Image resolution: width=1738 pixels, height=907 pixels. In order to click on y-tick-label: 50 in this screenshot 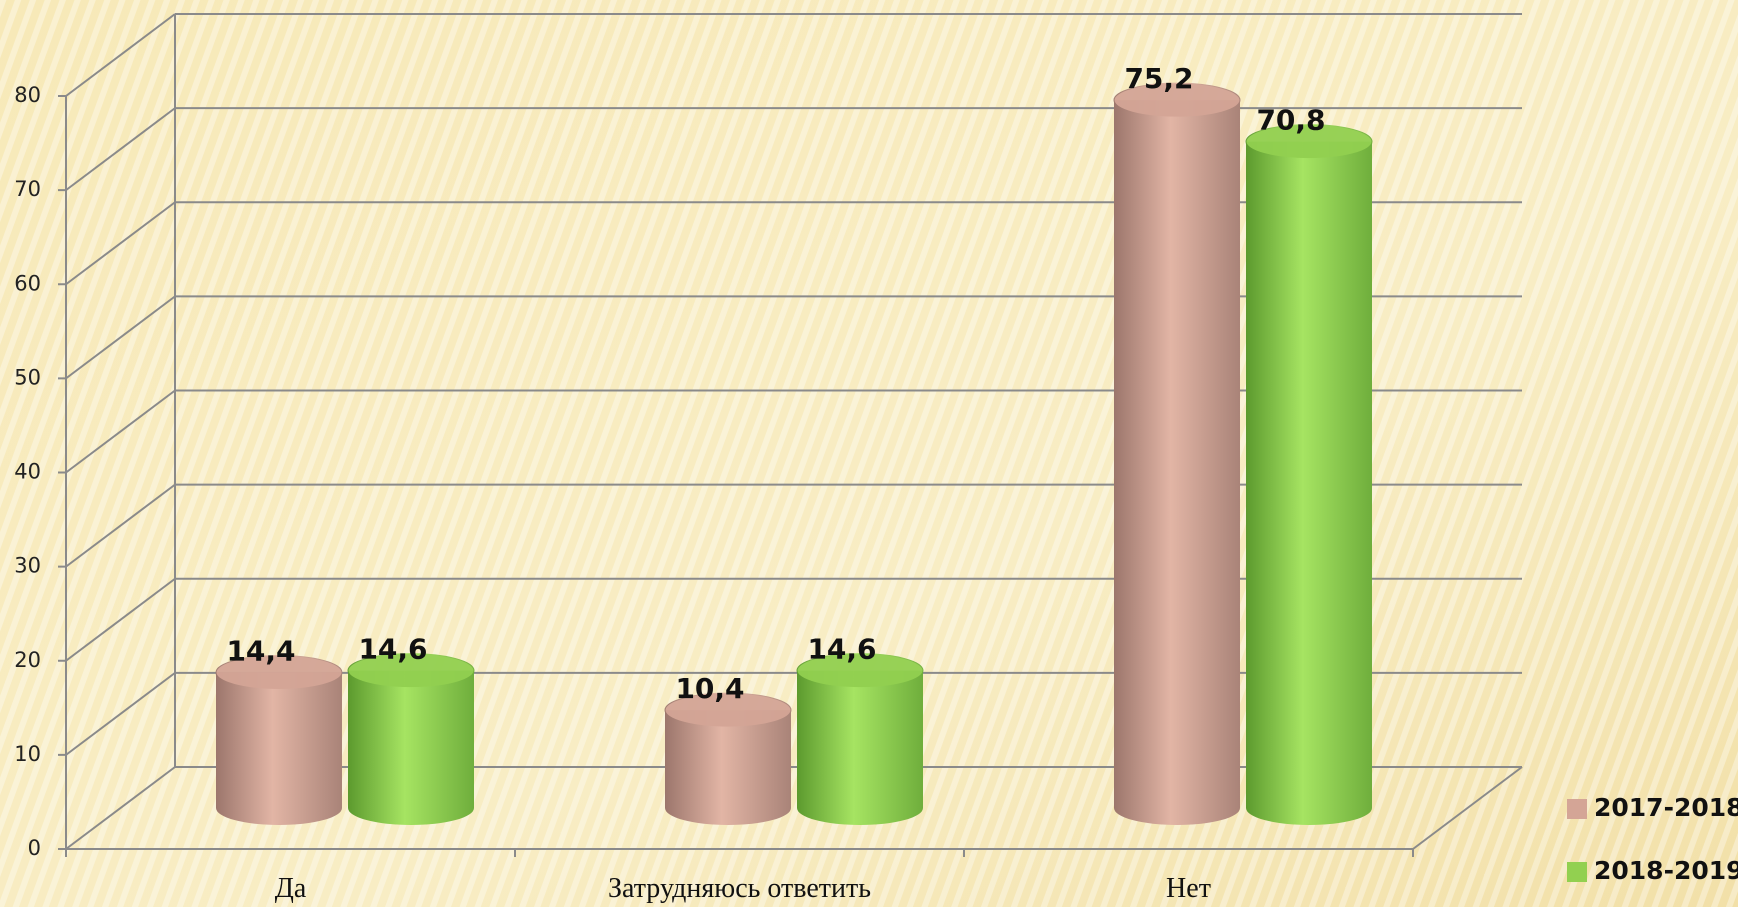, I will do `click(27, 377)`.